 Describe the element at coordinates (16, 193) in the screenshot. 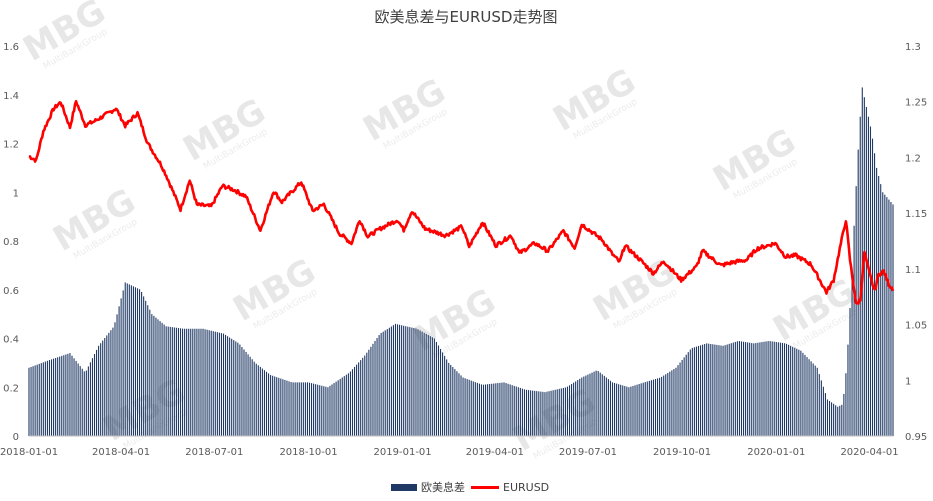

I see `y-left-tick-label: 1` at that location.